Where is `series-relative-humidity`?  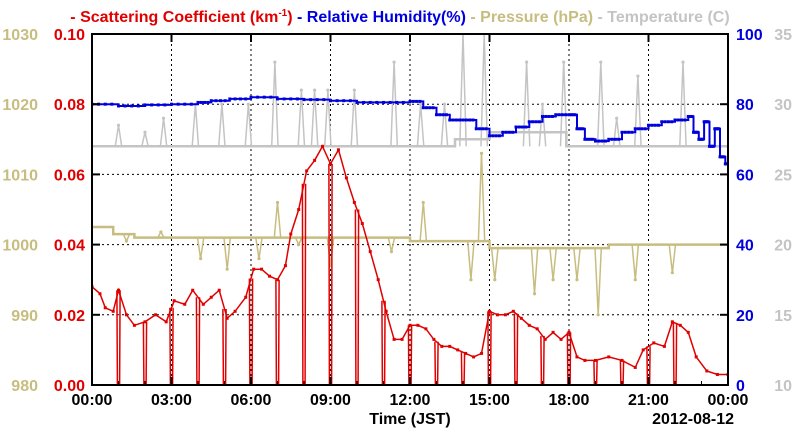
series-relative-humidity is located at coordinates (410, 130).